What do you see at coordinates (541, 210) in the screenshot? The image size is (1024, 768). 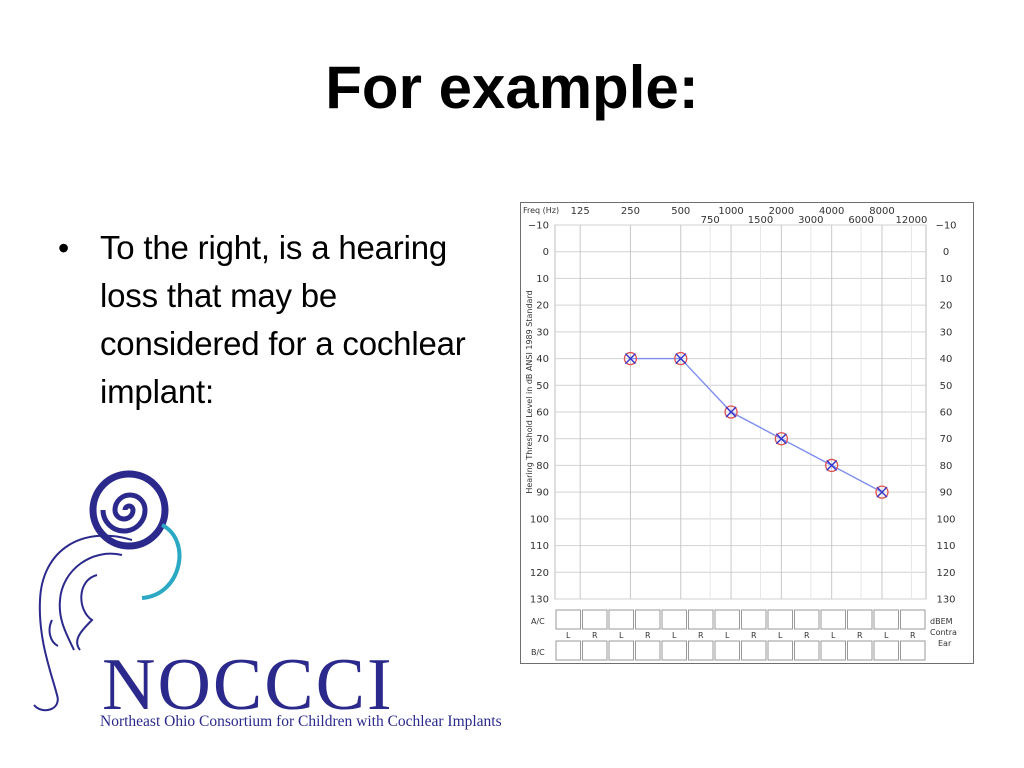 I see `freq-axis-label: Freq (Hz)` at bounding box center [541, 210].